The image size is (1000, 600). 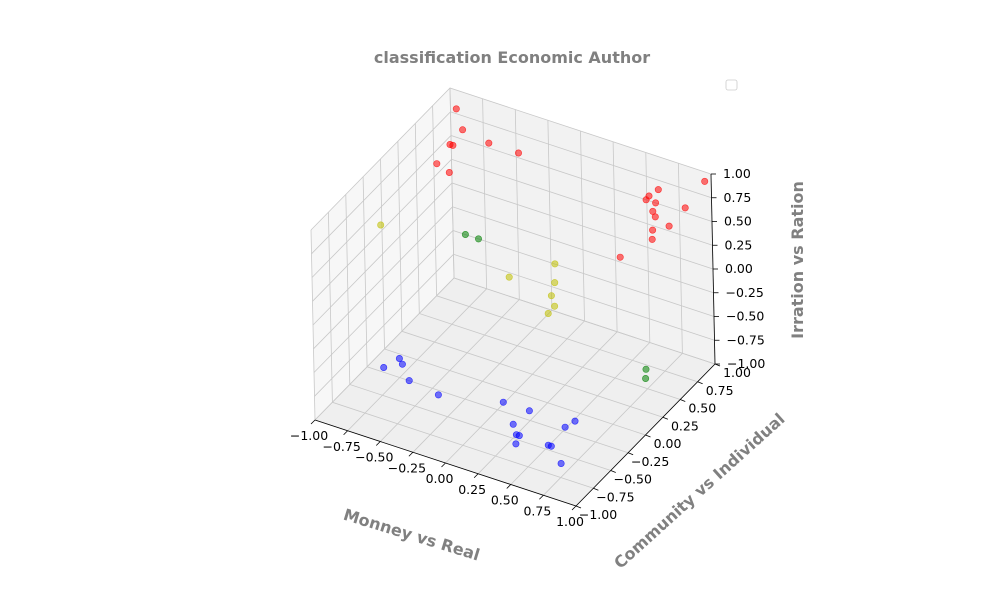 What do you see at coordinates (685, 425) in the screenshot?
I see `y-tick-label: 0.25` at bounding box center [685, 425].